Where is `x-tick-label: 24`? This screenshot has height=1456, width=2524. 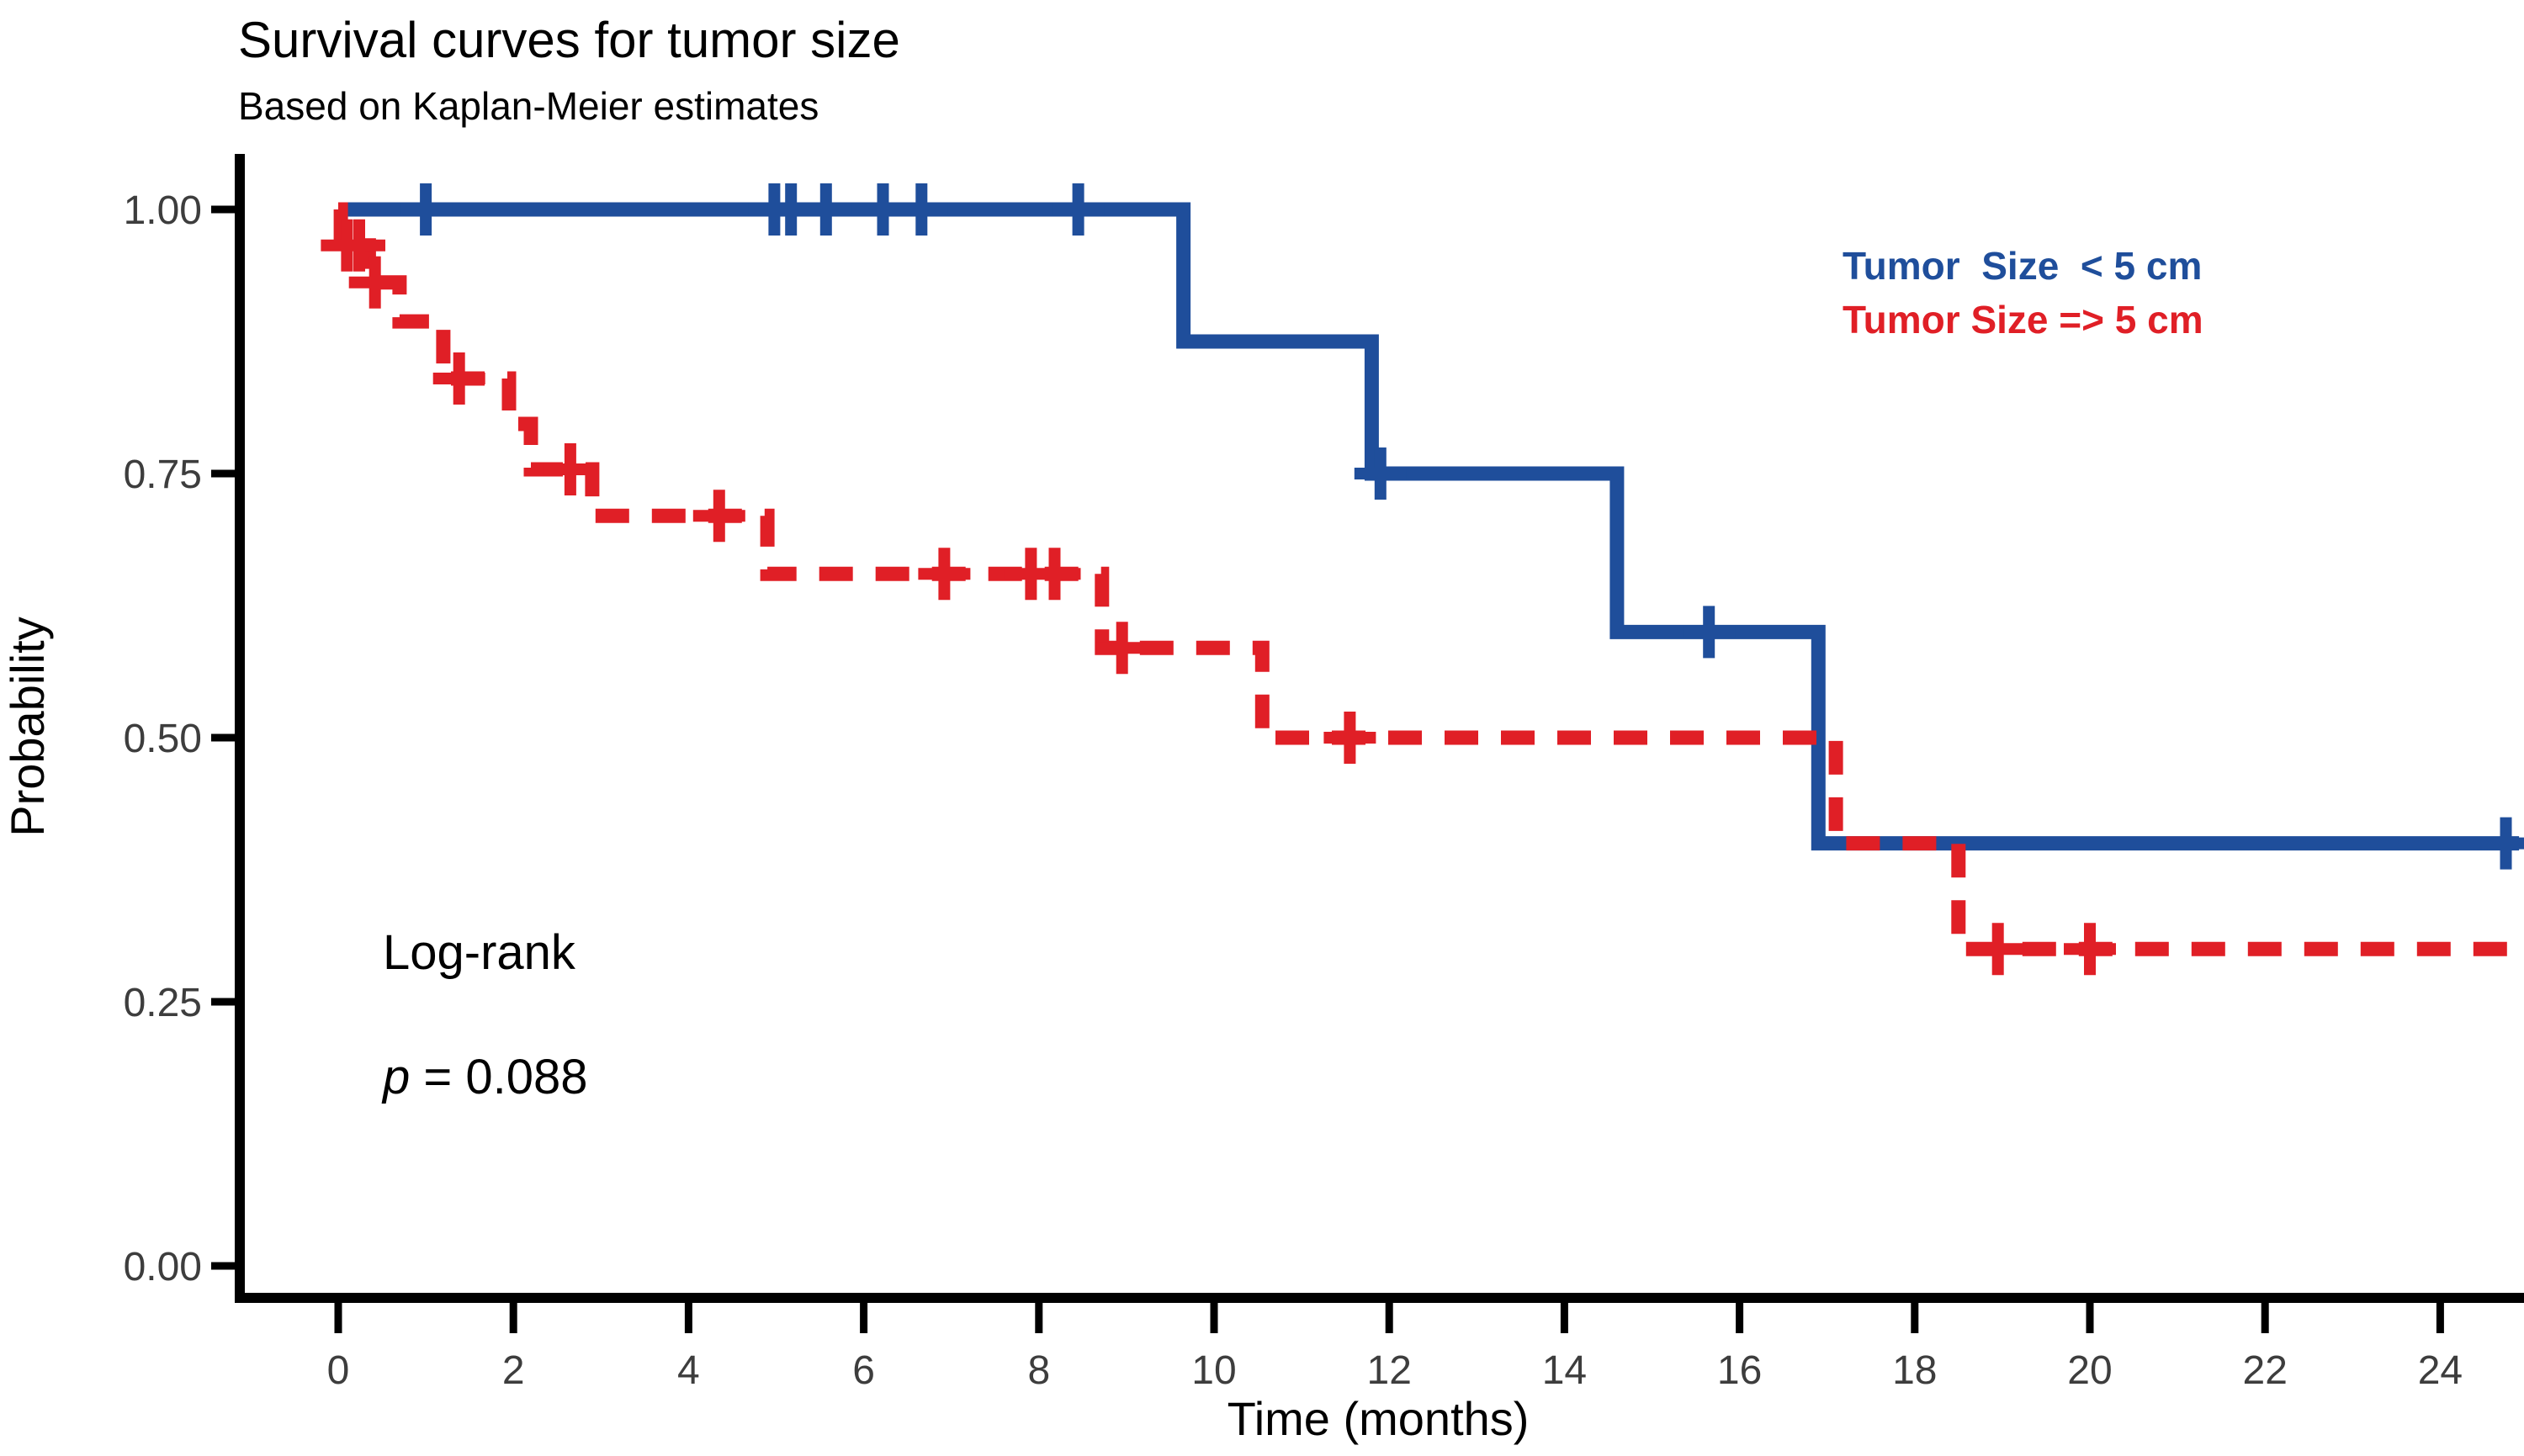
x-tick-label: 24 is located at coordinates (2440, 1370).